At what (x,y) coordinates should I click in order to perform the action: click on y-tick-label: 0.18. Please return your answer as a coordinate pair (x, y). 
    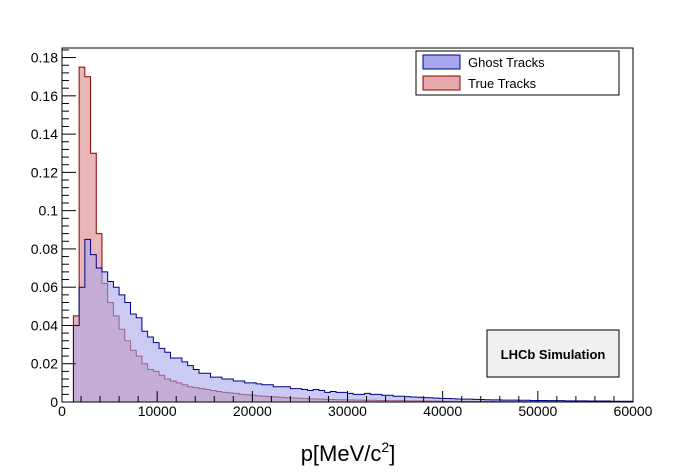
    Looking at the image, I should click on (44, 58).